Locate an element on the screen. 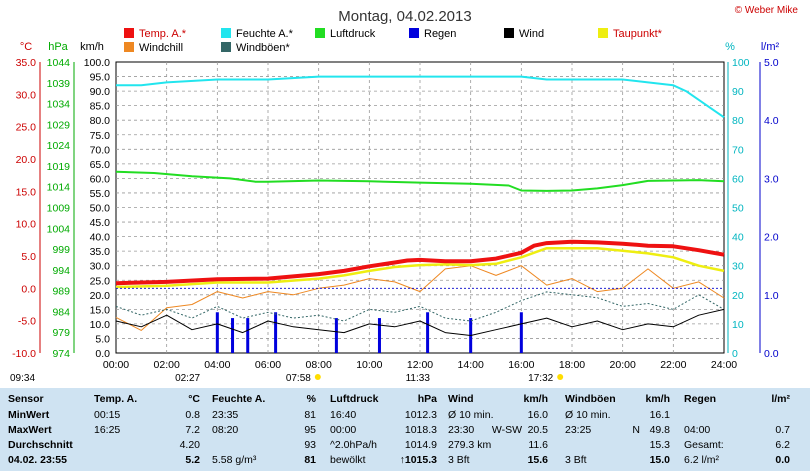  unit-temp: °C is located at coordinates (26, 47).